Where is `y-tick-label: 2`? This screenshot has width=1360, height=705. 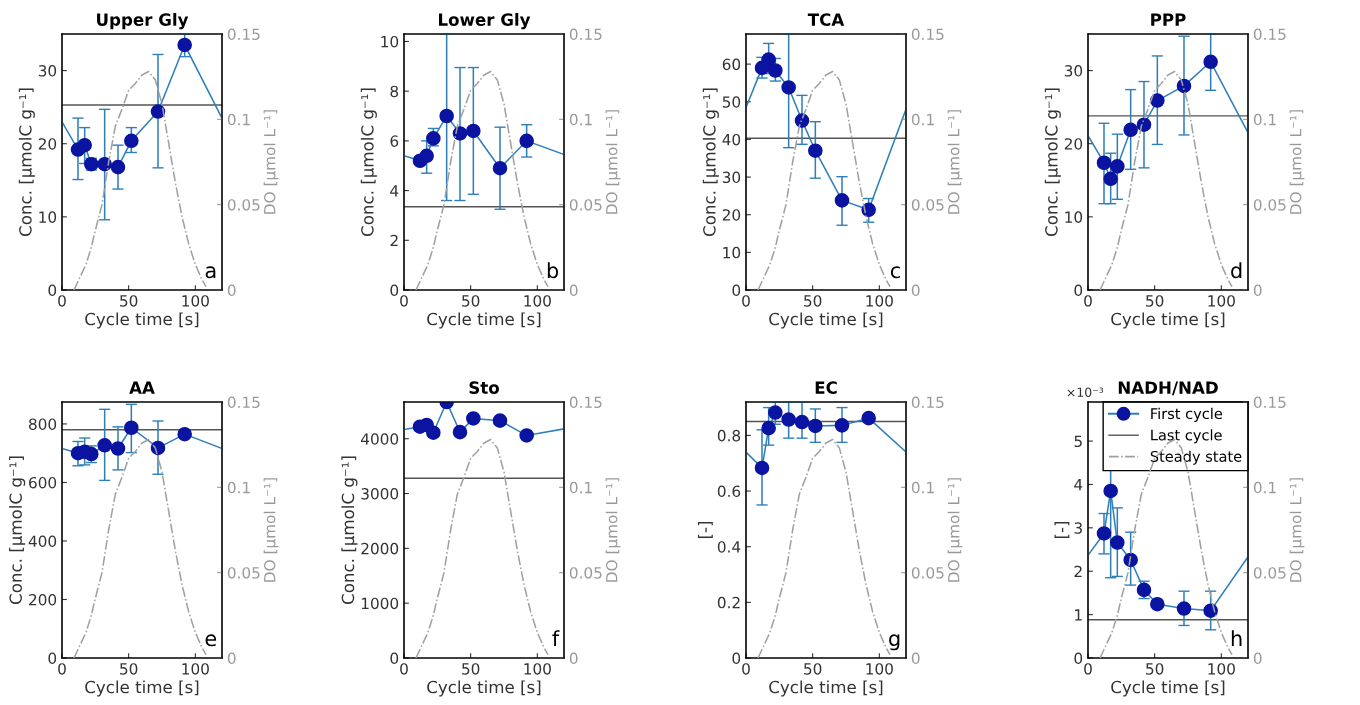
y-tick-label: 2 is located at coordinates (394, 240).